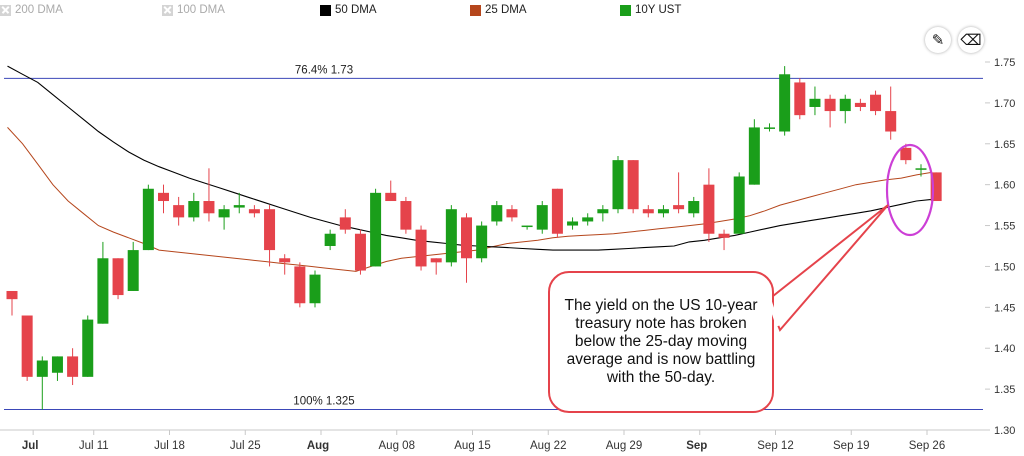 The image size is (1024, 456). Describe the element at coordinates (971, 40) in the screenshot. I see `eraser-icon: ⌫` at that location.